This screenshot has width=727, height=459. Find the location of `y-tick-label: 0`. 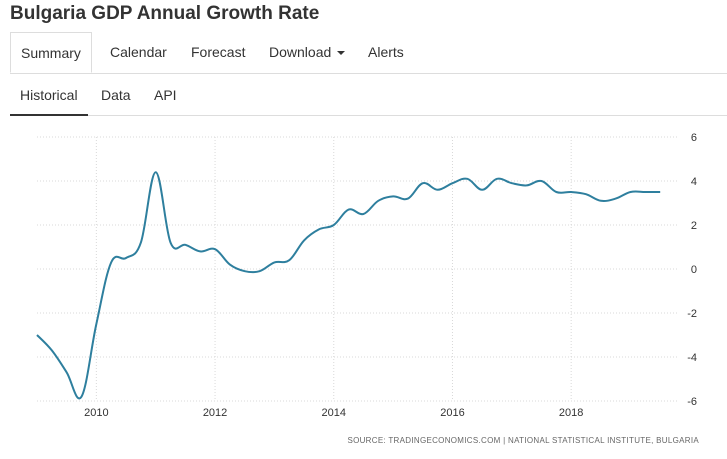

y-tick-label: 0 is located at coordinates (694, 270).